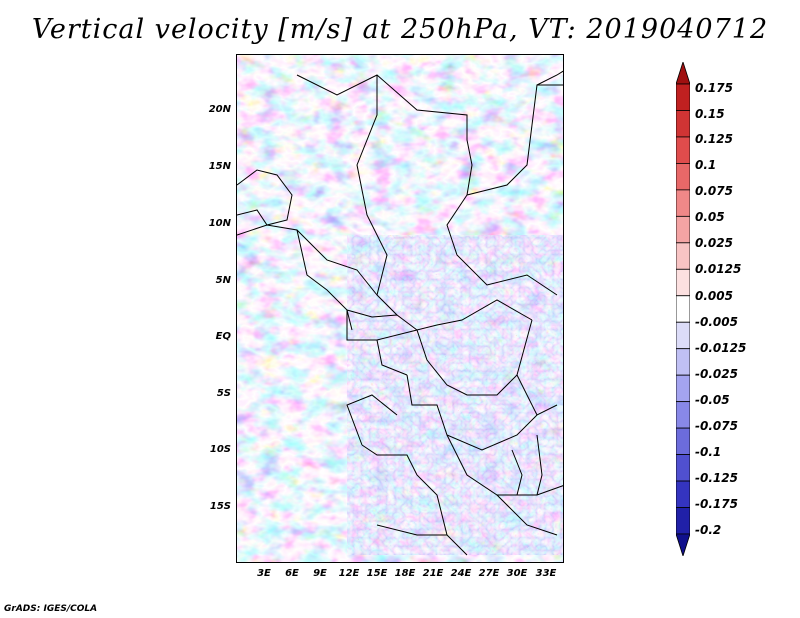 This screenshot has width=800, height=618. What do you see at coordinates (292, 573) in the screenshot?
I see `lon-tick-label: 6E` at bounding box center [292, 573].